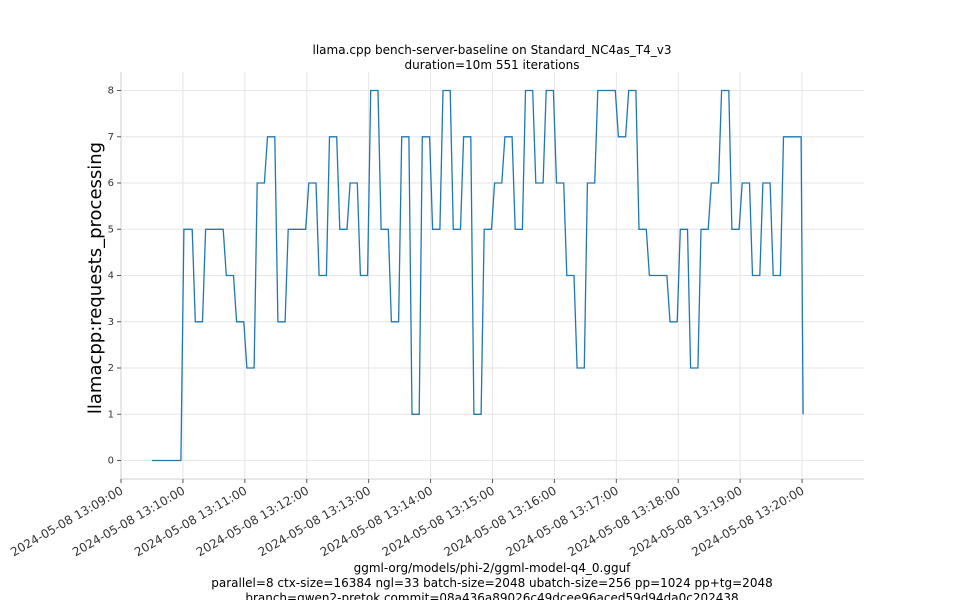 This screenshot has height=600, width=960. Describe the element at coordinates (500, 521) in the screenshot. I see `x-tick-label: 2024-05-08 13:16:00` at that location.